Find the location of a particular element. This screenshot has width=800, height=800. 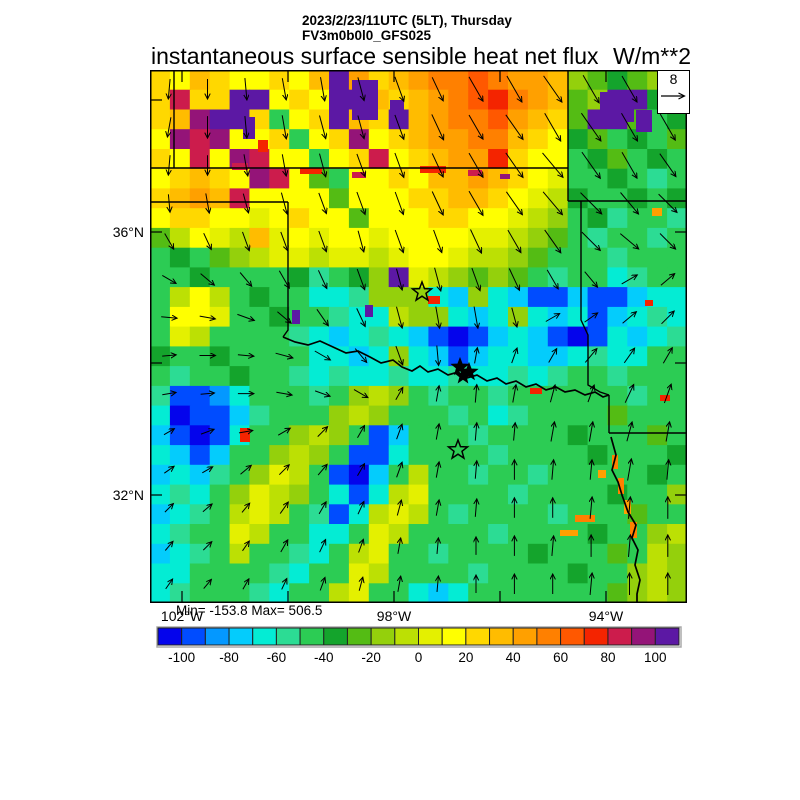

flux-speck is located at coordinates (649, 303).